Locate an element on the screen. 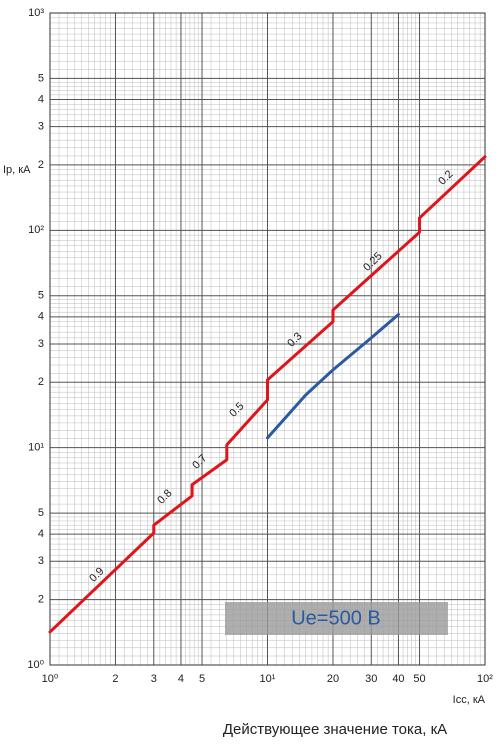  annotation: 0.2 is located at coordinates (445, 177).